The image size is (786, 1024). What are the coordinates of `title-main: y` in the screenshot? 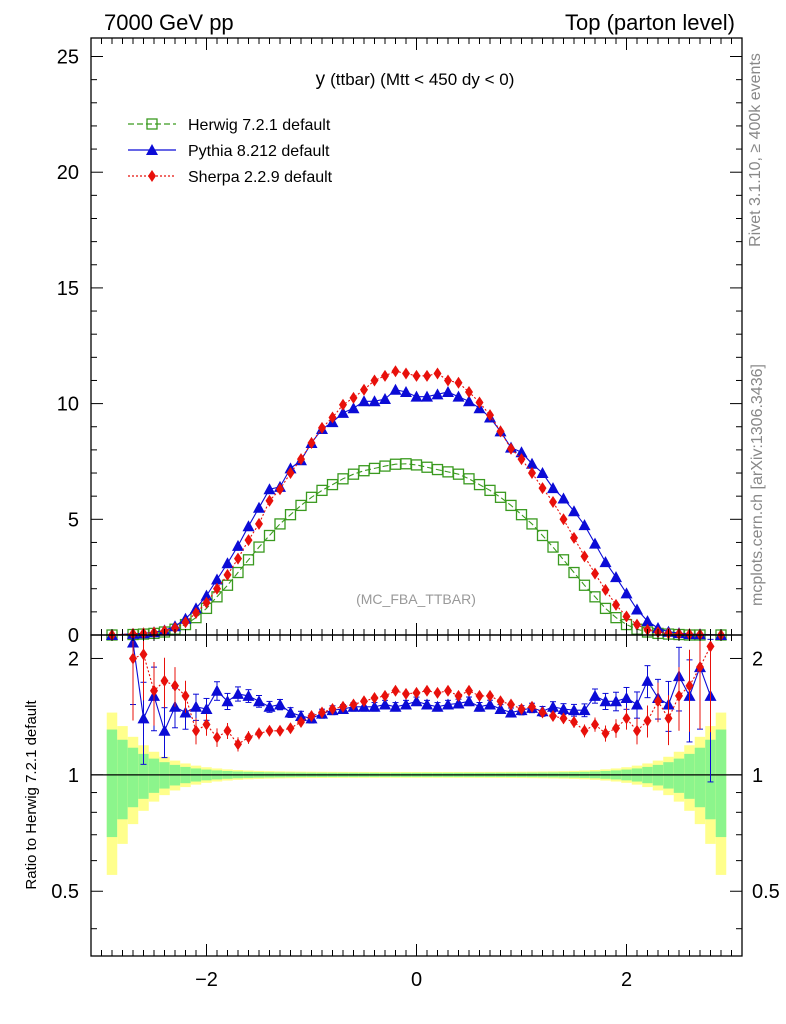 It's located at (321, 79).